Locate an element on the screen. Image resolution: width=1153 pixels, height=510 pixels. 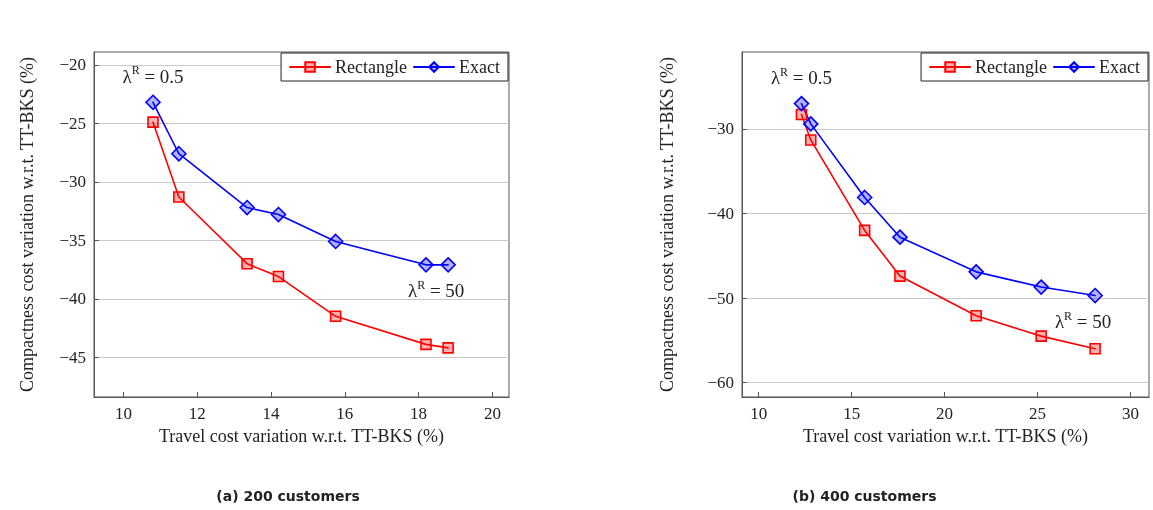
text: (a) 200 customers is located at coordinates (288, 496).